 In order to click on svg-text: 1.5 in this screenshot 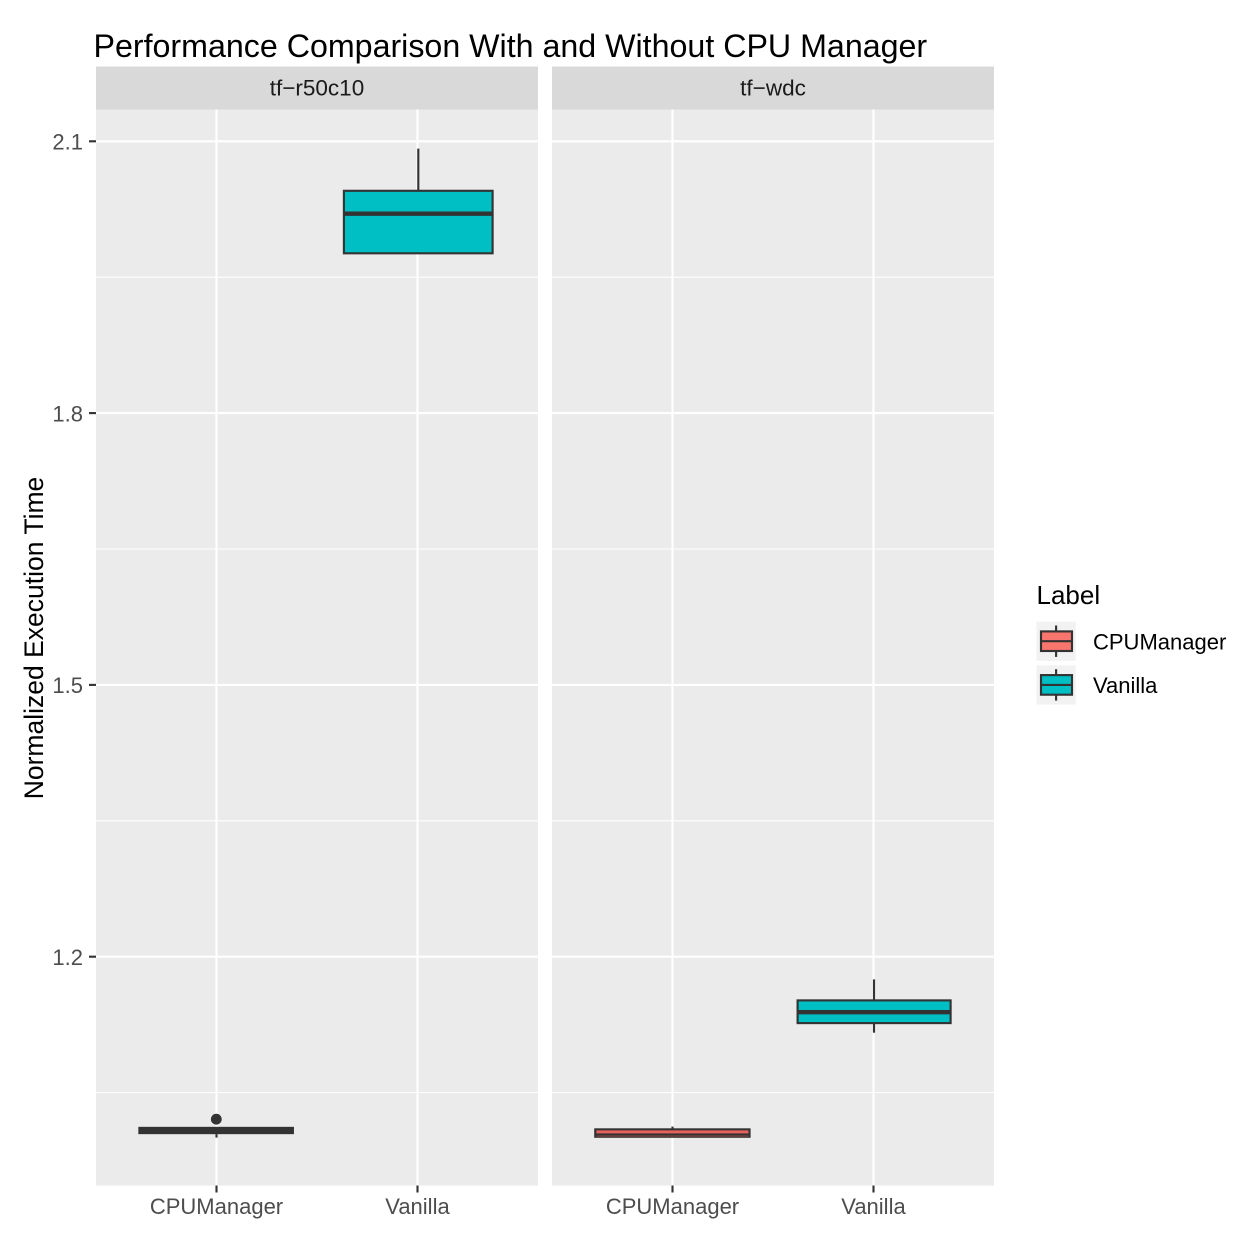, I will do `click(67, 685)`.